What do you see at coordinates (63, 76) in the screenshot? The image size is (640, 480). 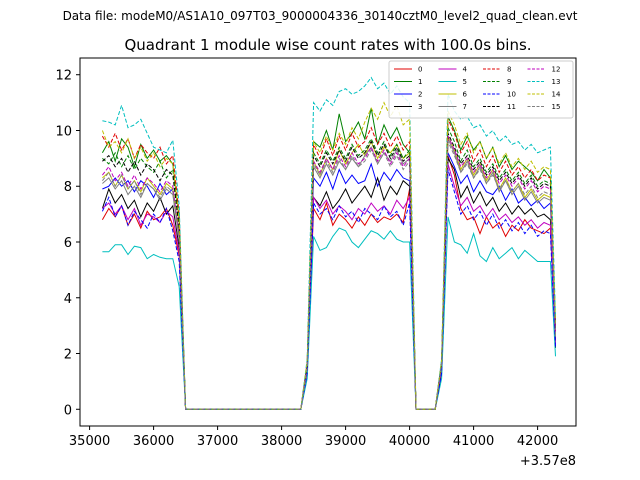 I see `y-tick-label: 12` at bounding box center [63, 76].